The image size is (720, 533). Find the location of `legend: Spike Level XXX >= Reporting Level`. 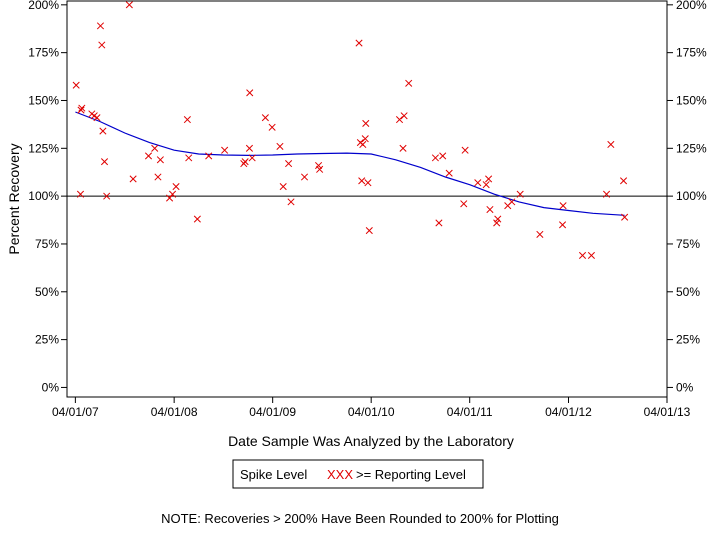

legend: Spike Level XXX >= Reporting Level is located at coordinates (358, 474).